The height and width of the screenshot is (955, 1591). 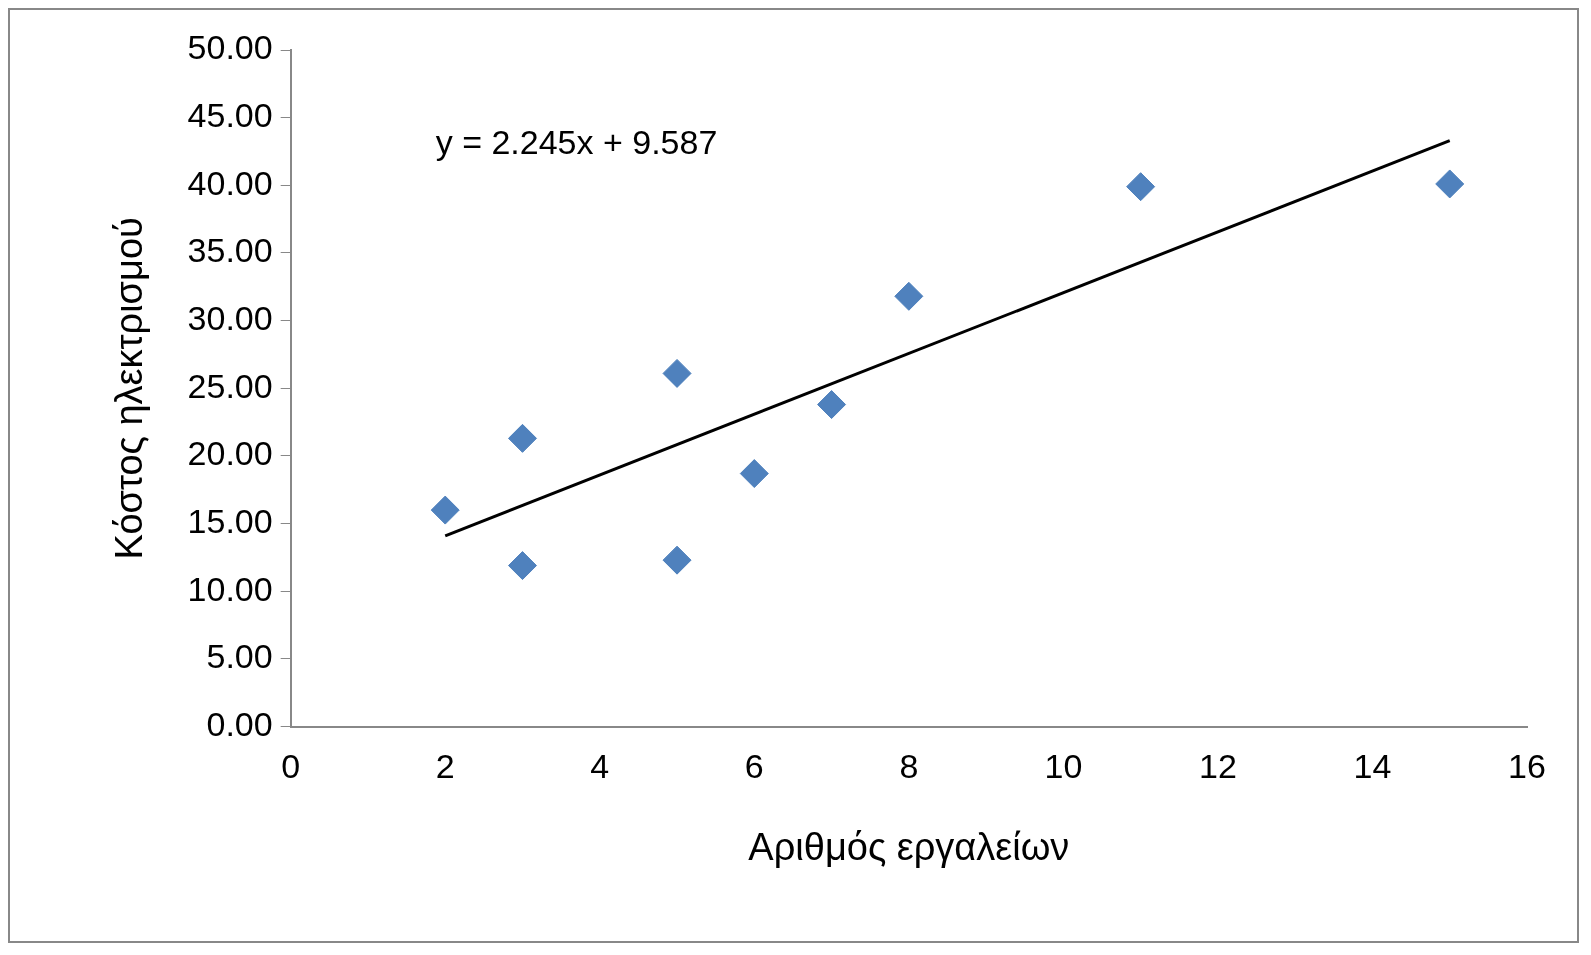 I want to click on x-tick-label: 4, so click(x=600, y=766).